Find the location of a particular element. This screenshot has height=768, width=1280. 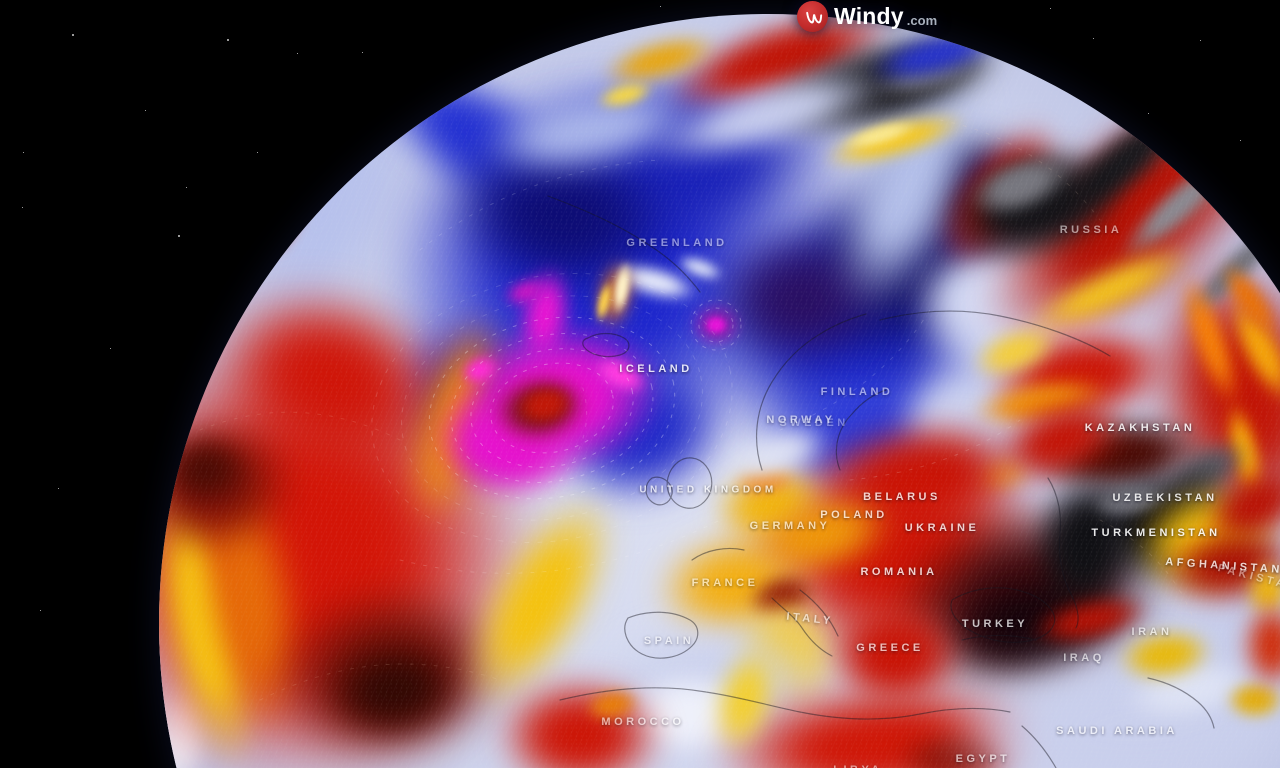

country-label-sweden: SWEDEN is located at coordinates (814, 423).